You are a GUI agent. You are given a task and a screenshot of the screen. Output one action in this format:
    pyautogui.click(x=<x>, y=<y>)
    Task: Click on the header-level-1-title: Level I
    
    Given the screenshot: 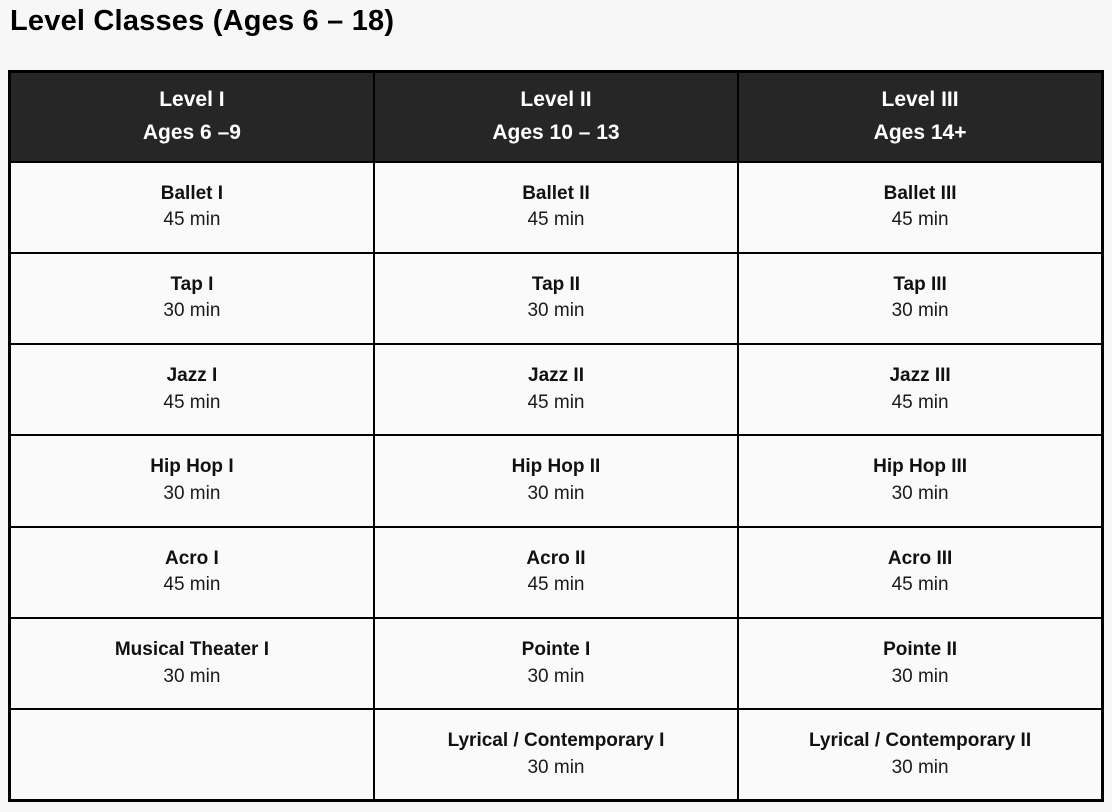 What is the action you would take?
    pyautogui.click(x=192, y=100)
    